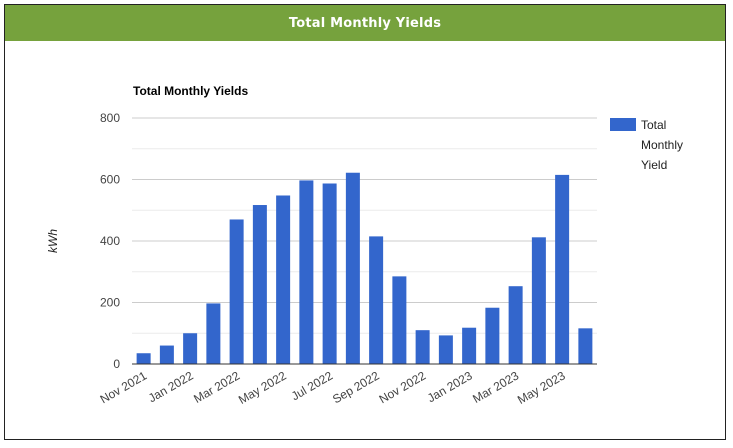 The width and height of the screenshot is (733, 448). I want to click on x-tick-label: May 2023, so click(541, 387).